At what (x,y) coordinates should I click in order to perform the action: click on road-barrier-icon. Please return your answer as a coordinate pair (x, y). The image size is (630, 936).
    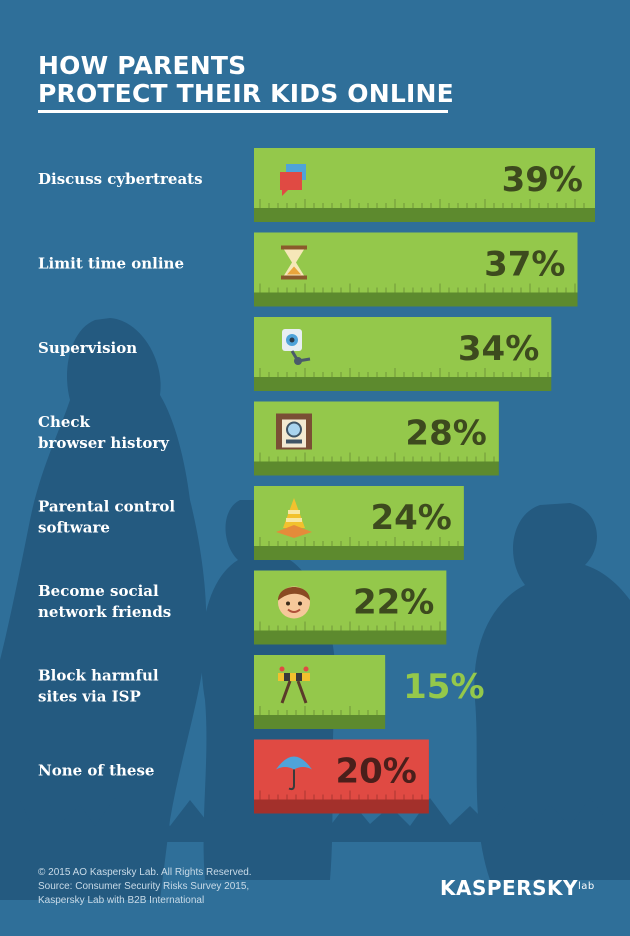
    Looking at the image, I should click on (294, 685).